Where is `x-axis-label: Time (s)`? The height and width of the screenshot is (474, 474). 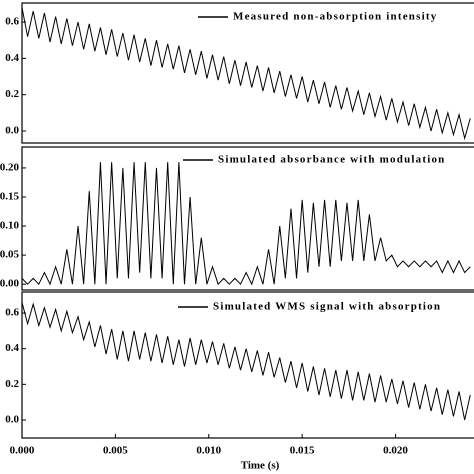 x-axis-label: Time (s) is located at coordinates (260, 466).